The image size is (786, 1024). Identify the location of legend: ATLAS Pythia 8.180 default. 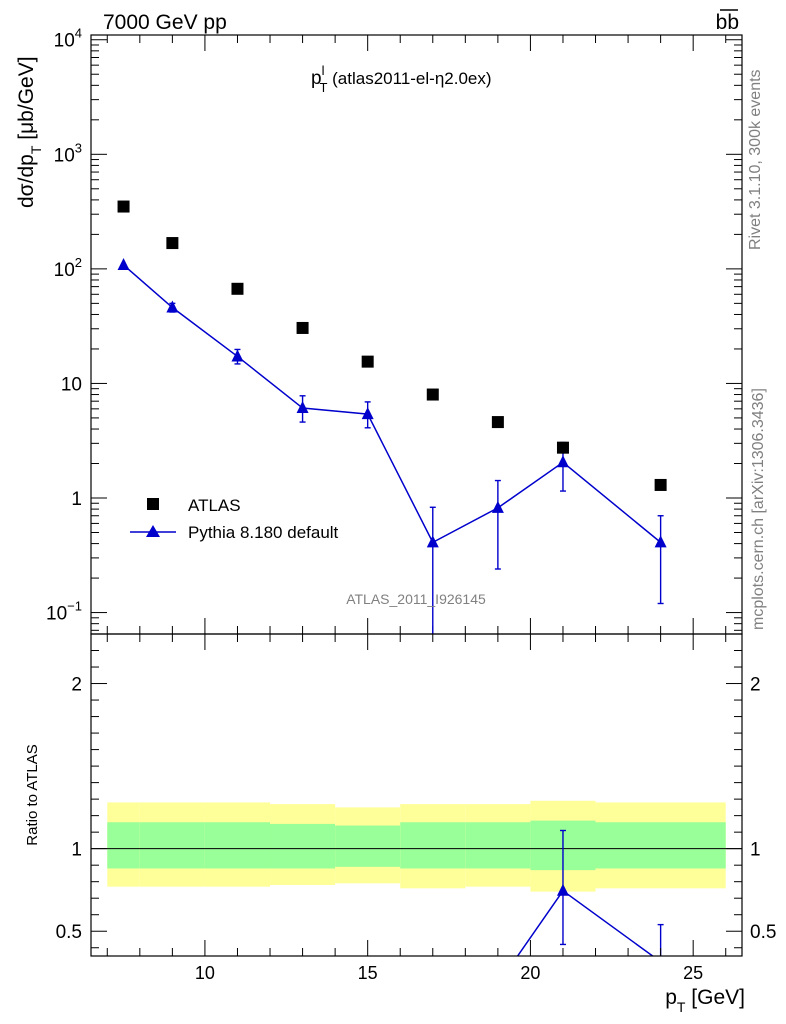
(234, 519).